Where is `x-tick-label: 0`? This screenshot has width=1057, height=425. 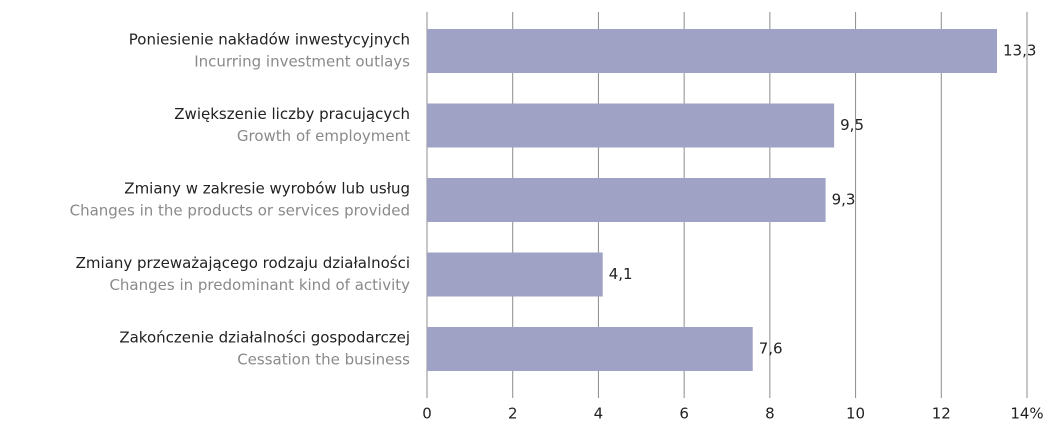
x-tick-label: 0 is located at coordinates (427, 414).